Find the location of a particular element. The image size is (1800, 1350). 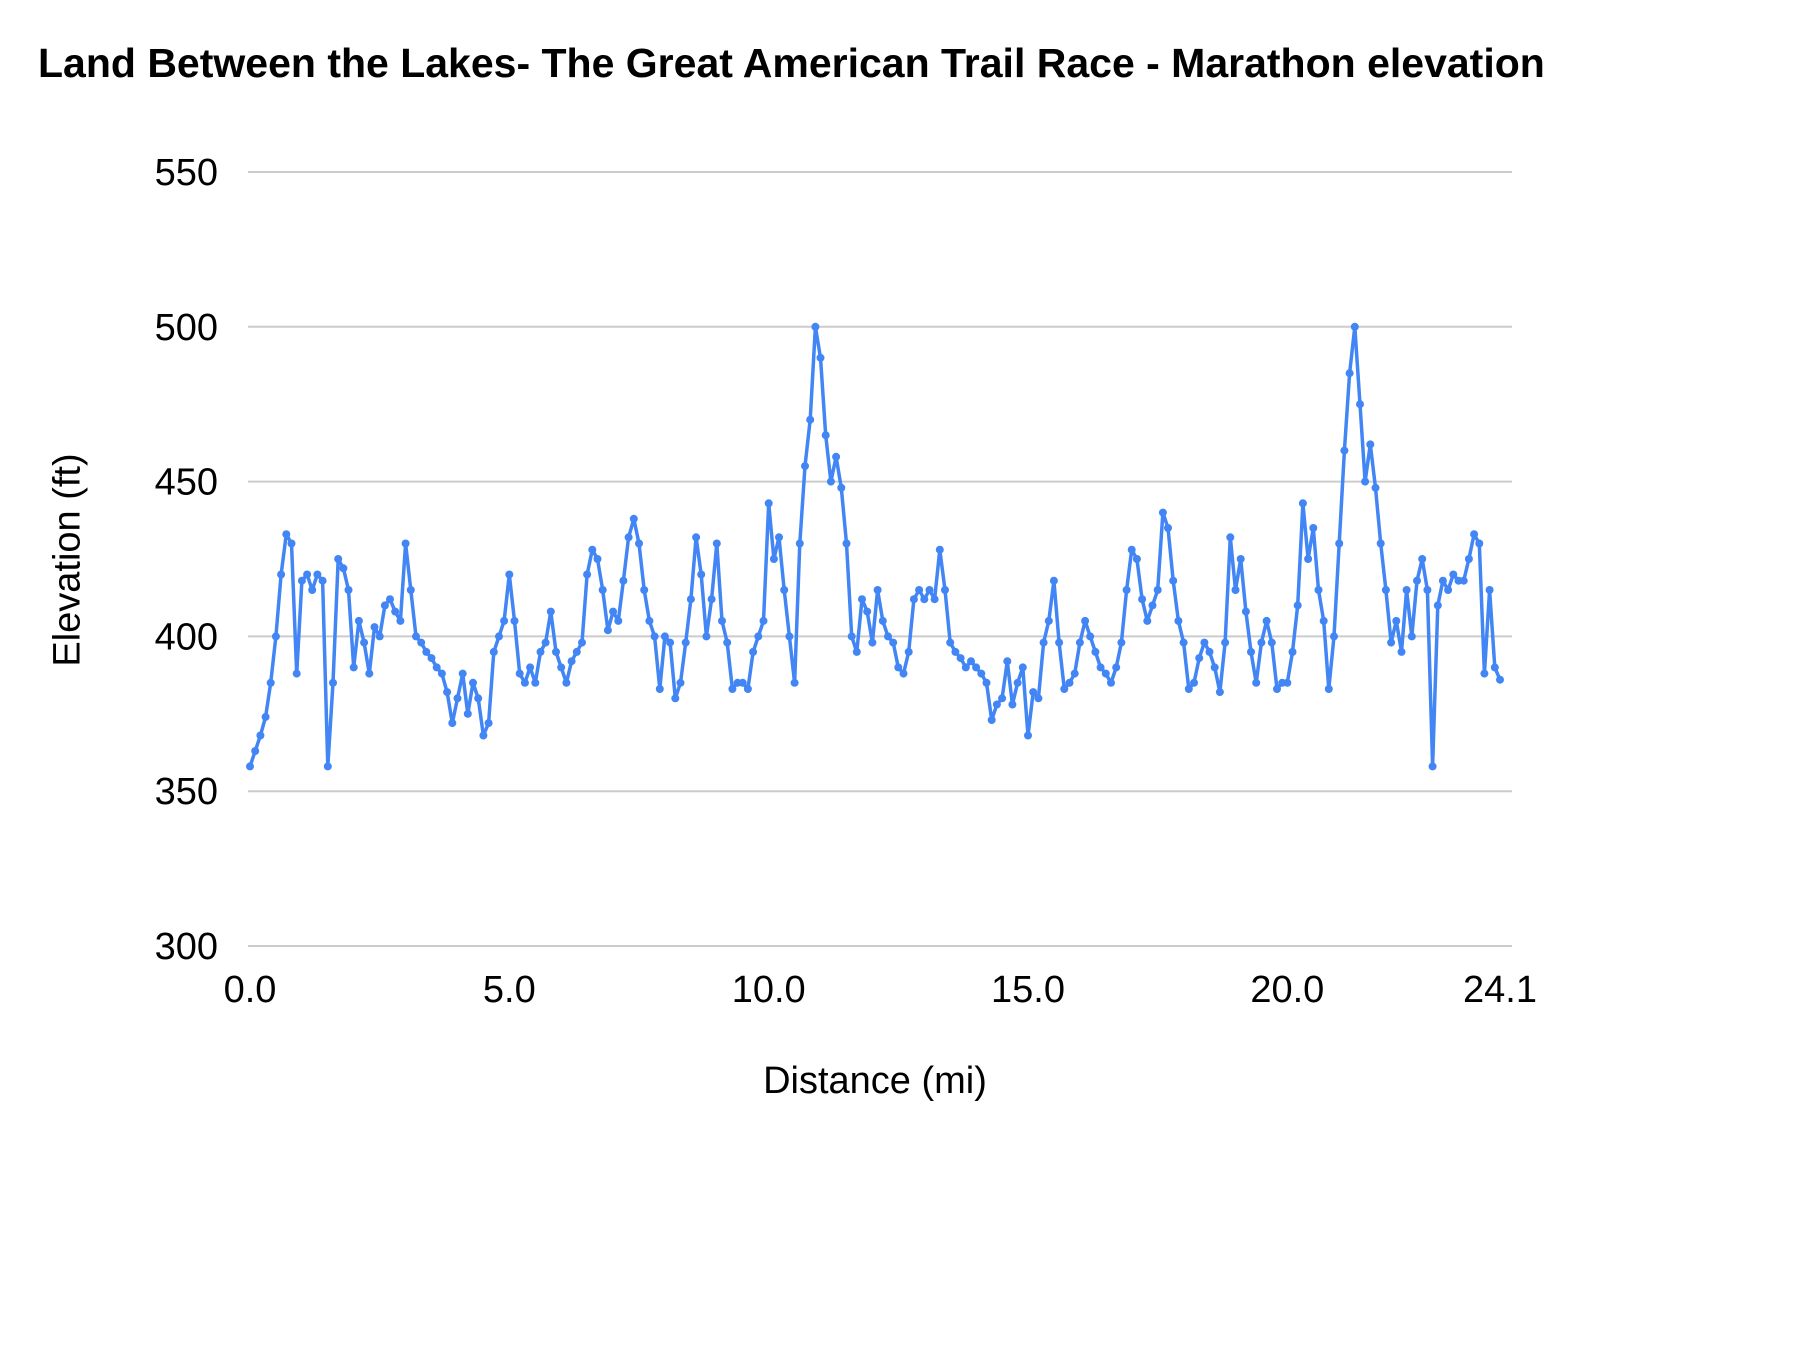

x-tick-label: 24.1 is located at coordinates (1500, 990).